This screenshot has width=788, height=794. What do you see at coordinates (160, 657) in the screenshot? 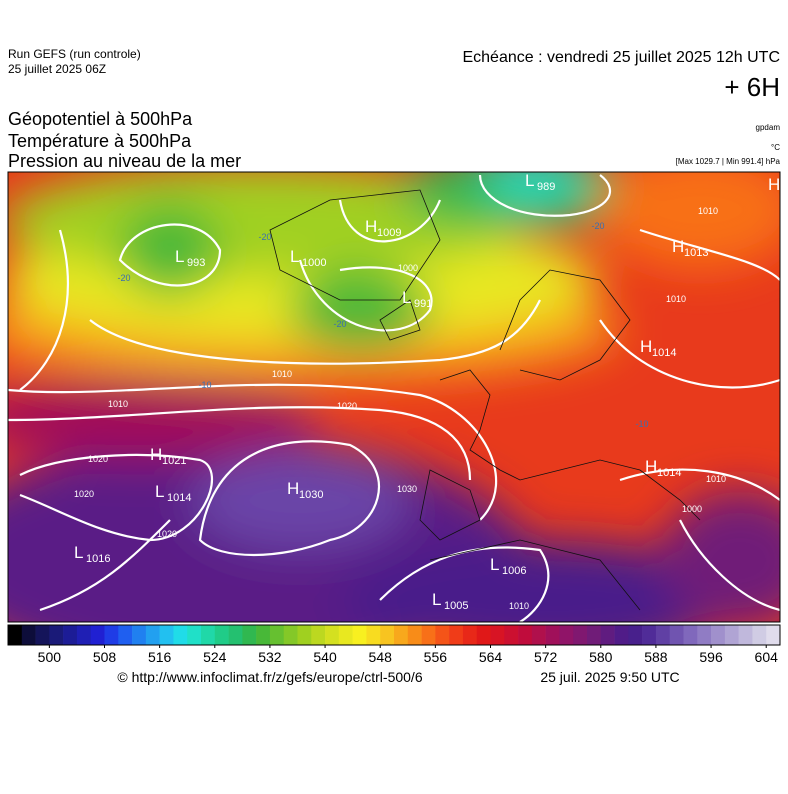
I see `colorbar-tick-label: 516` at bounding box center [160, 657].